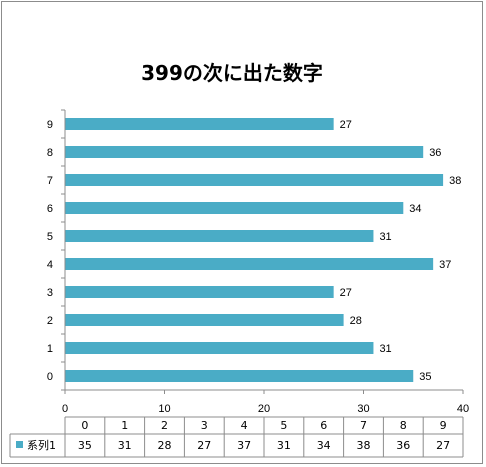 This screenshot has height=467, width=486. I want to click on data-label-4: 37, so click(445, 265).